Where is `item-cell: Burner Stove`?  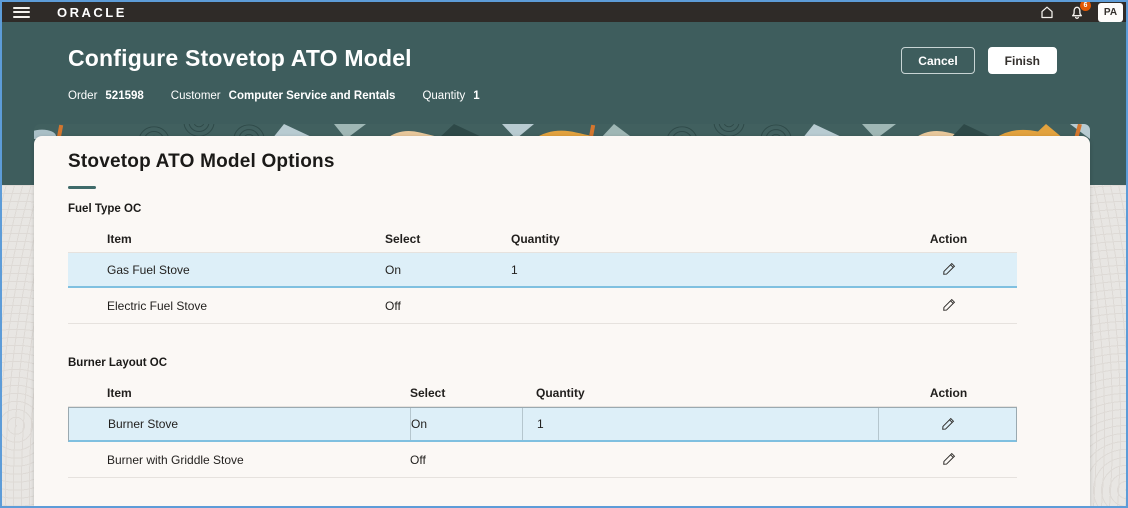 item-cell: Burner Stove is located at coordinates (240, 424).